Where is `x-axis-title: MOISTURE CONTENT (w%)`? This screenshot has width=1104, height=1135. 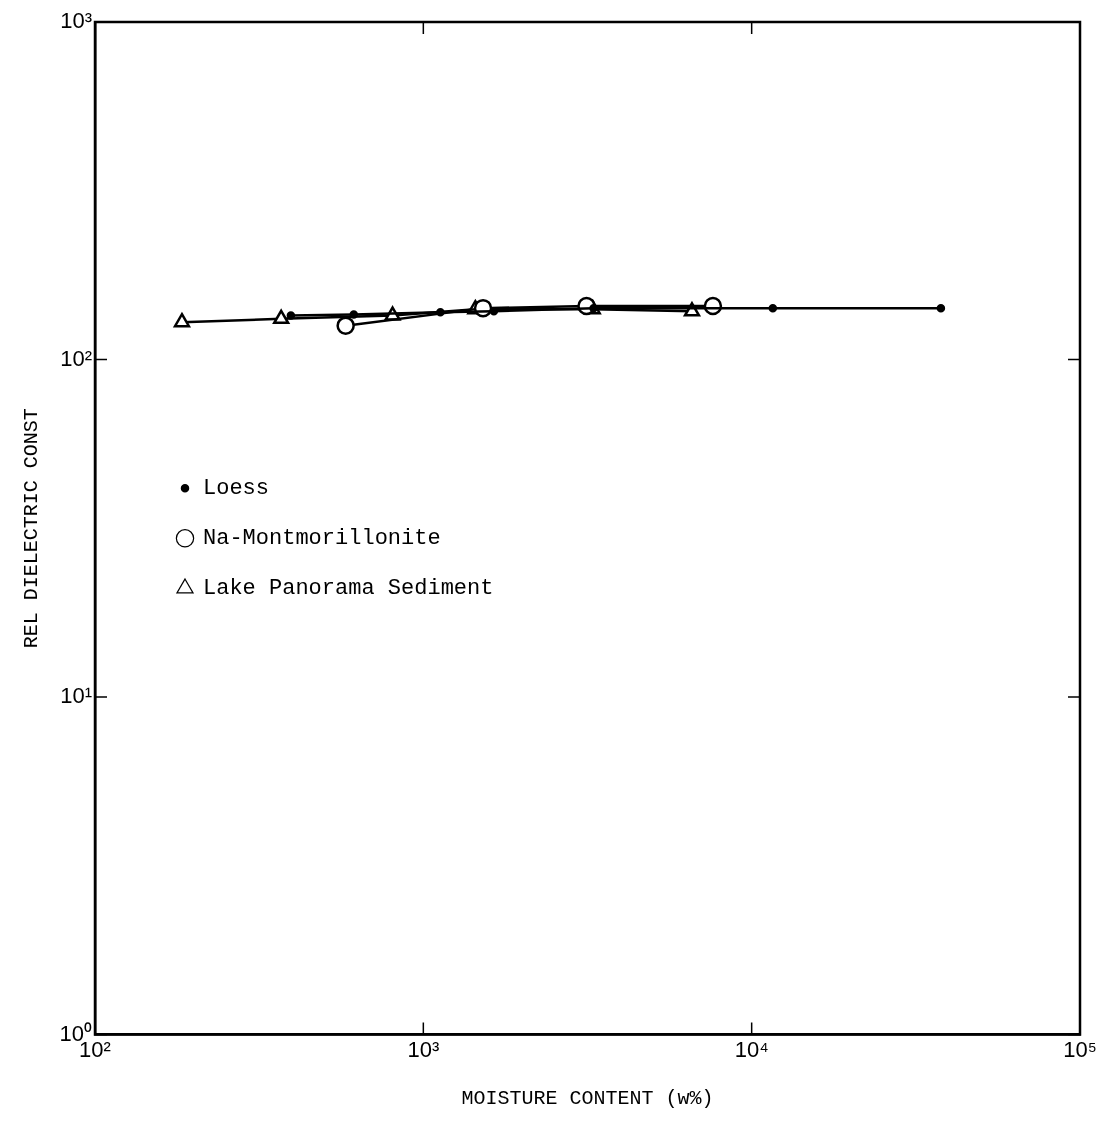
x-axis-title: MOISTURE CONTENT (w%) is located at coordinates (587, 1099).